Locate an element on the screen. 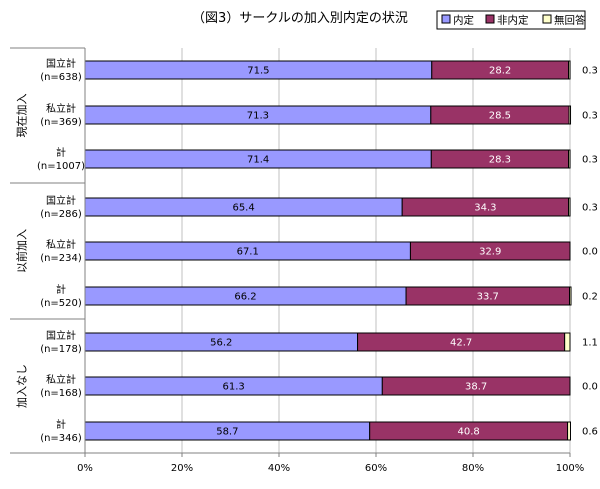 This screenshot has height=489, width=600. data-label: 38.7 is located at coordinates (476, 387).